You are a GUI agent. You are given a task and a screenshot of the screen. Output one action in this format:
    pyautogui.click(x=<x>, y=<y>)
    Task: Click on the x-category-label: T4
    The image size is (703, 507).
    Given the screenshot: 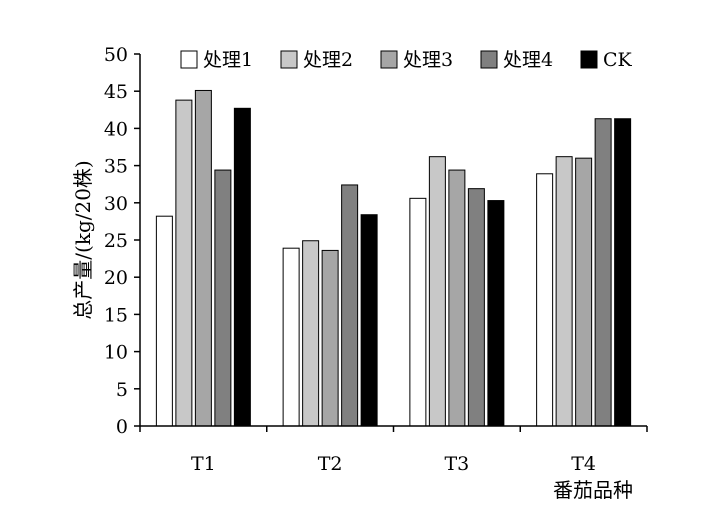 What is the action you would take?
    pyautogui.click(x=583, y=464)
    